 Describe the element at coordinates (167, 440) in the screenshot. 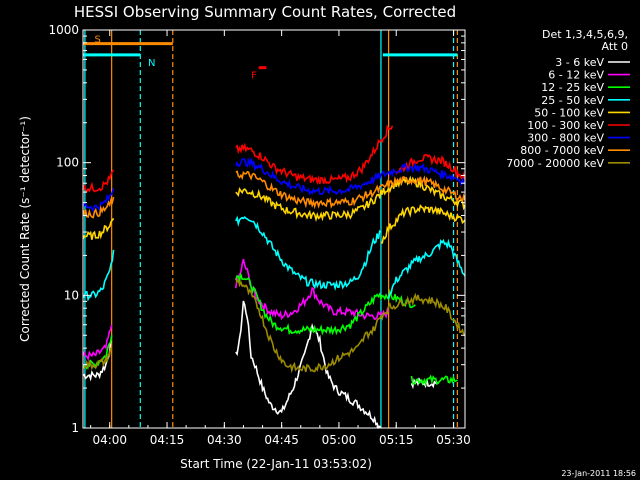

I see `x-tick-label-2: 04:15` at that location.